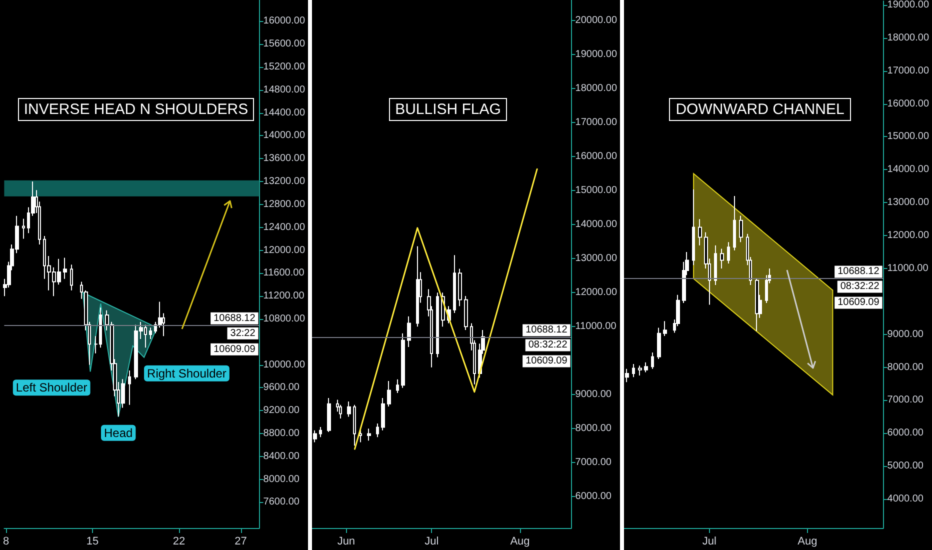 This screenshot has height=550, width=932. What do you see at coordinates (284, 318) in the screenshot?
I see `y-tick-label: 10800.00` at bounding box center [284, 318].